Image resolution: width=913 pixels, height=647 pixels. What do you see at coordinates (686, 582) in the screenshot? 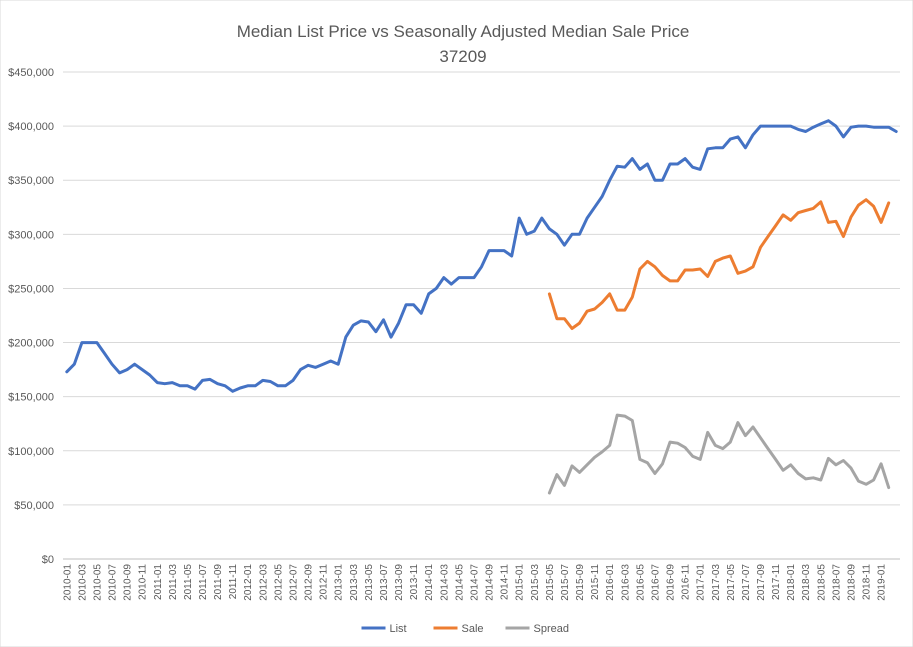
I see `x-tick-label: 2016-11` at bounding box center [686, 582].